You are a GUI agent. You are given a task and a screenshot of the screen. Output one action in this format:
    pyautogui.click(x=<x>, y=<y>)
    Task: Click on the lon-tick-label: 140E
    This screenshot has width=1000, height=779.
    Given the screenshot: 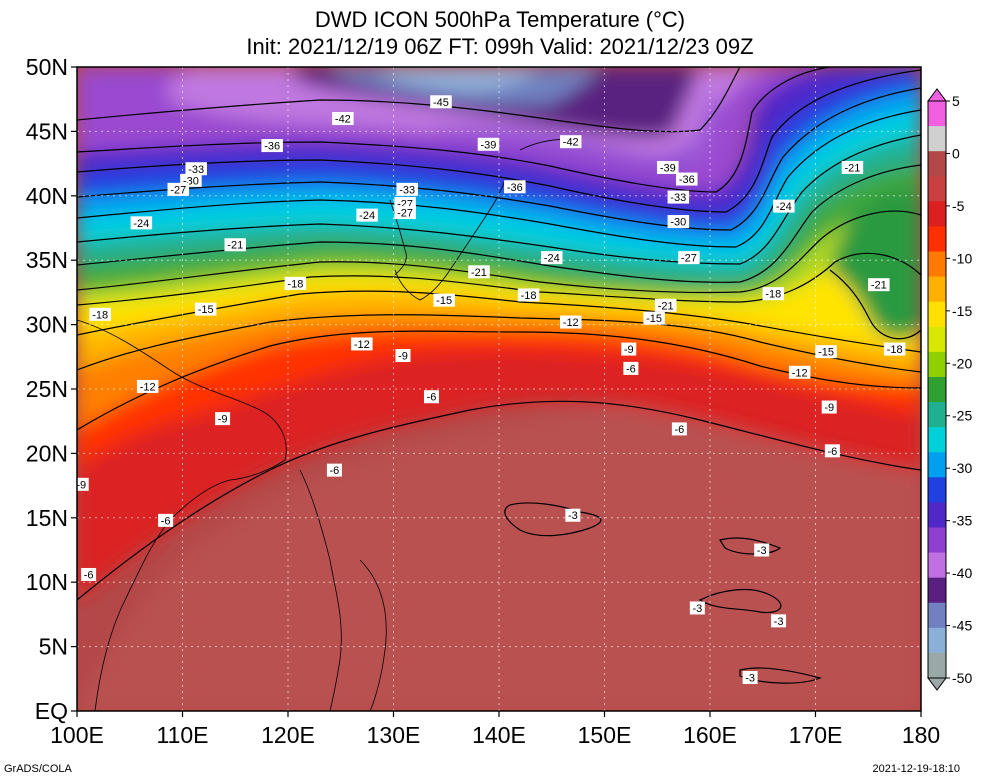 What is the action you would take?
    pyautogui.click(x=499, y=735)
    